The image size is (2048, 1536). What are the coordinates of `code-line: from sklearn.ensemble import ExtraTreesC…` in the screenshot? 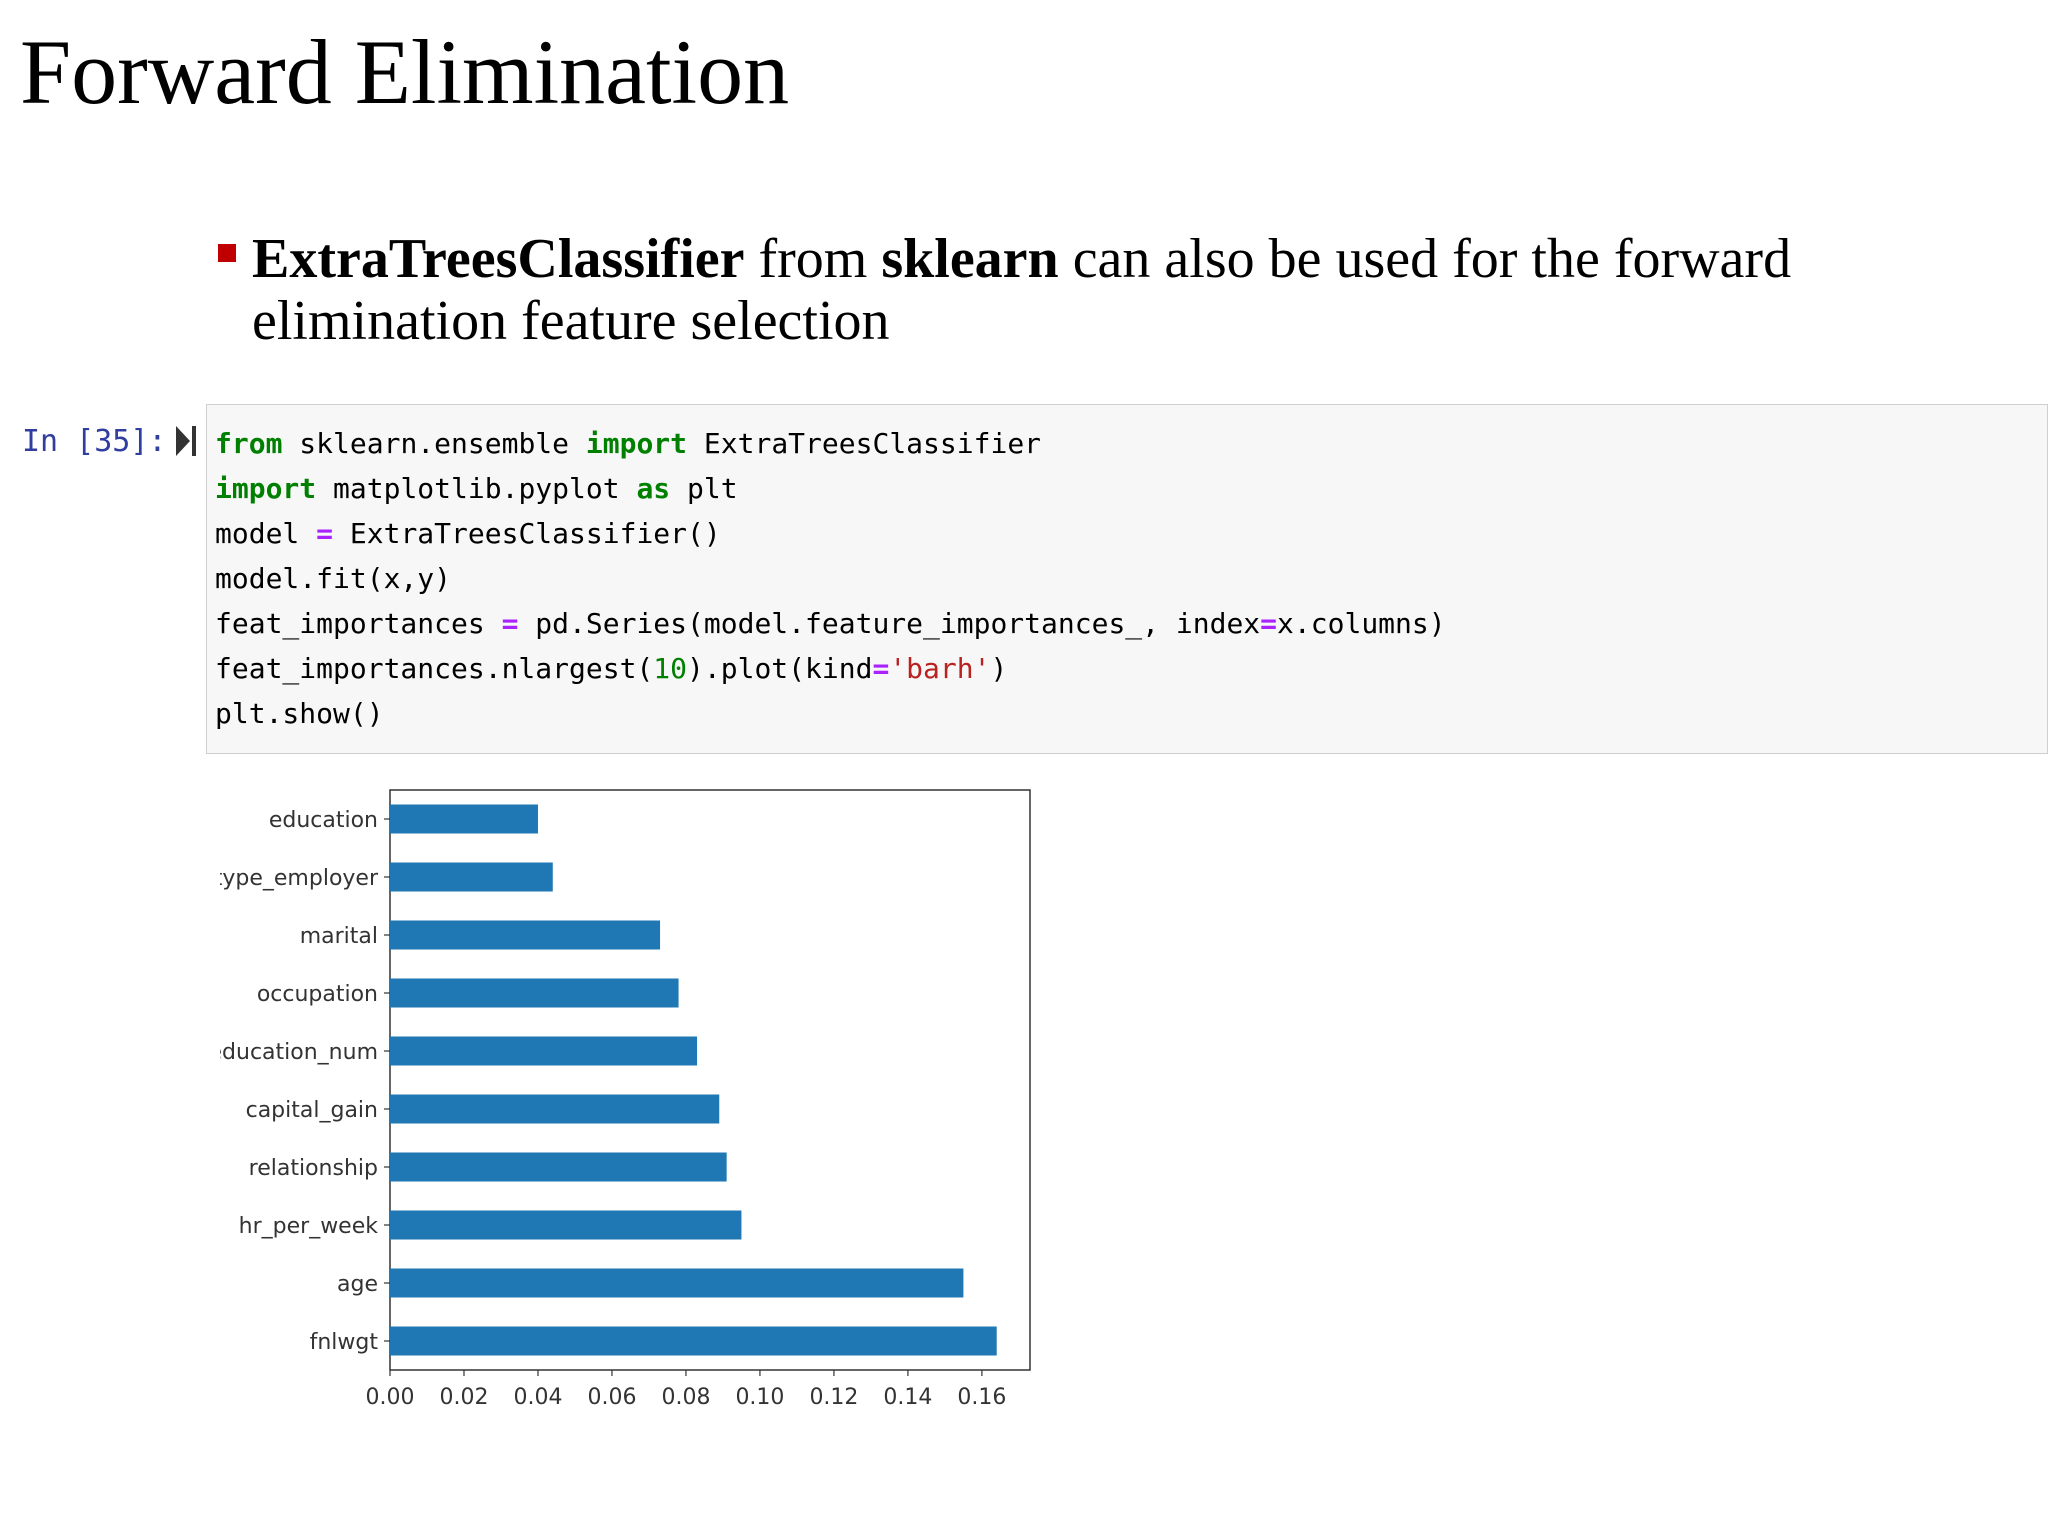 It's located at (830, 443).